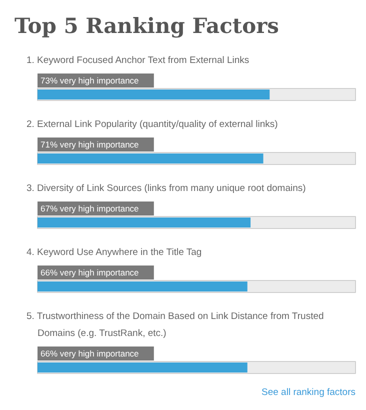 The height and width of the screenshot is (410, 366). I want to click on y-tick-label: 2. External Link Popularity (quantity/quality of external links), so click(152, 124).